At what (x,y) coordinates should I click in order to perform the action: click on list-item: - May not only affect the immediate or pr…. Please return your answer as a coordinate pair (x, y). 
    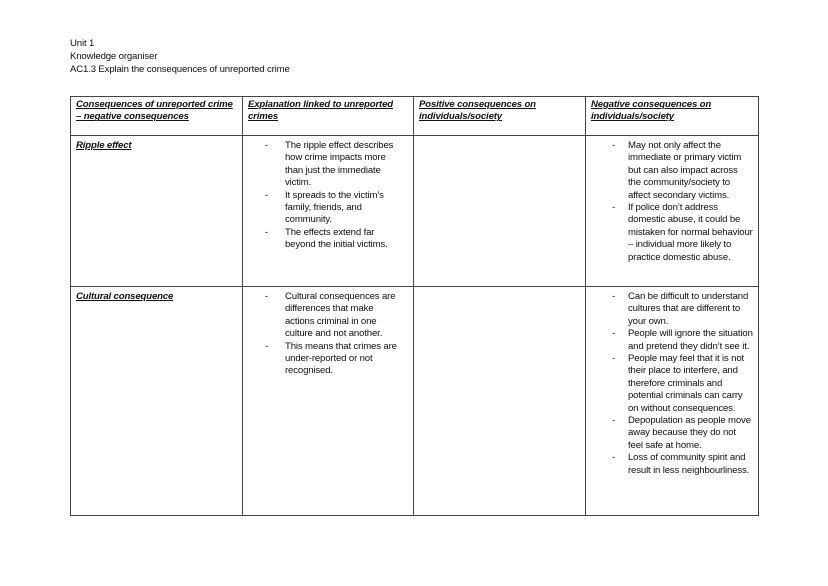
    Looking at the image, I should click on (682, 171).